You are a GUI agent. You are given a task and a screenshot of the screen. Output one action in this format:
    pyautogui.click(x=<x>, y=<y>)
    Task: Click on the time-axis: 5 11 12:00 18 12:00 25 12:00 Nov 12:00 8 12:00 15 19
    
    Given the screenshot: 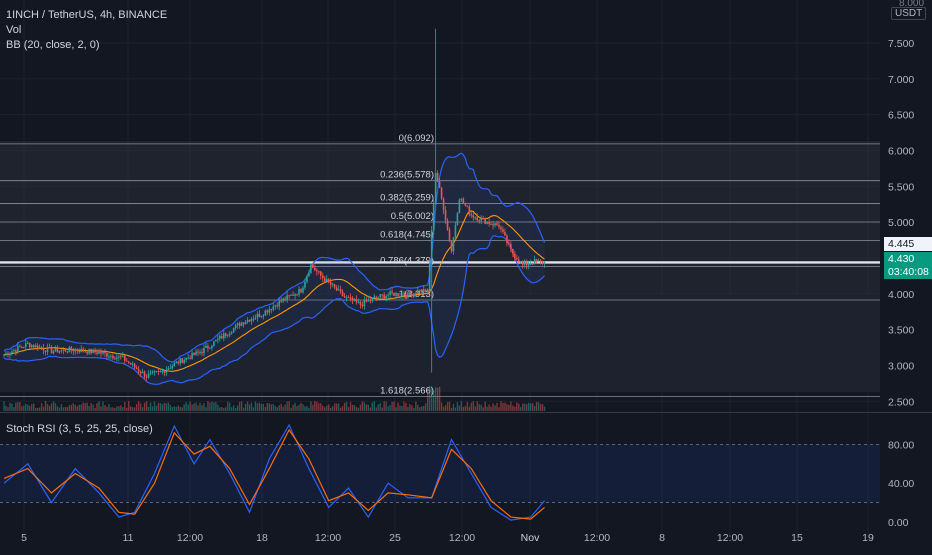 What is the action you would take?
    pyautogui.click(x=447, y=538)
    